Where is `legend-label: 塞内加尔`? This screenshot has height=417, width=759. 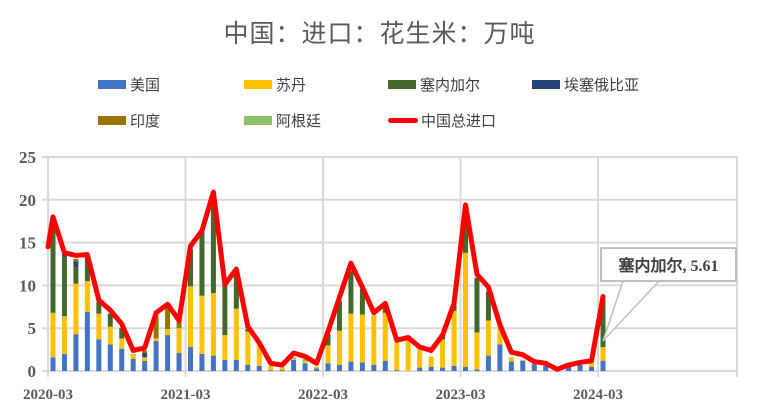
legend-label: 塞内加尔 is located at coordinates (450, 85).